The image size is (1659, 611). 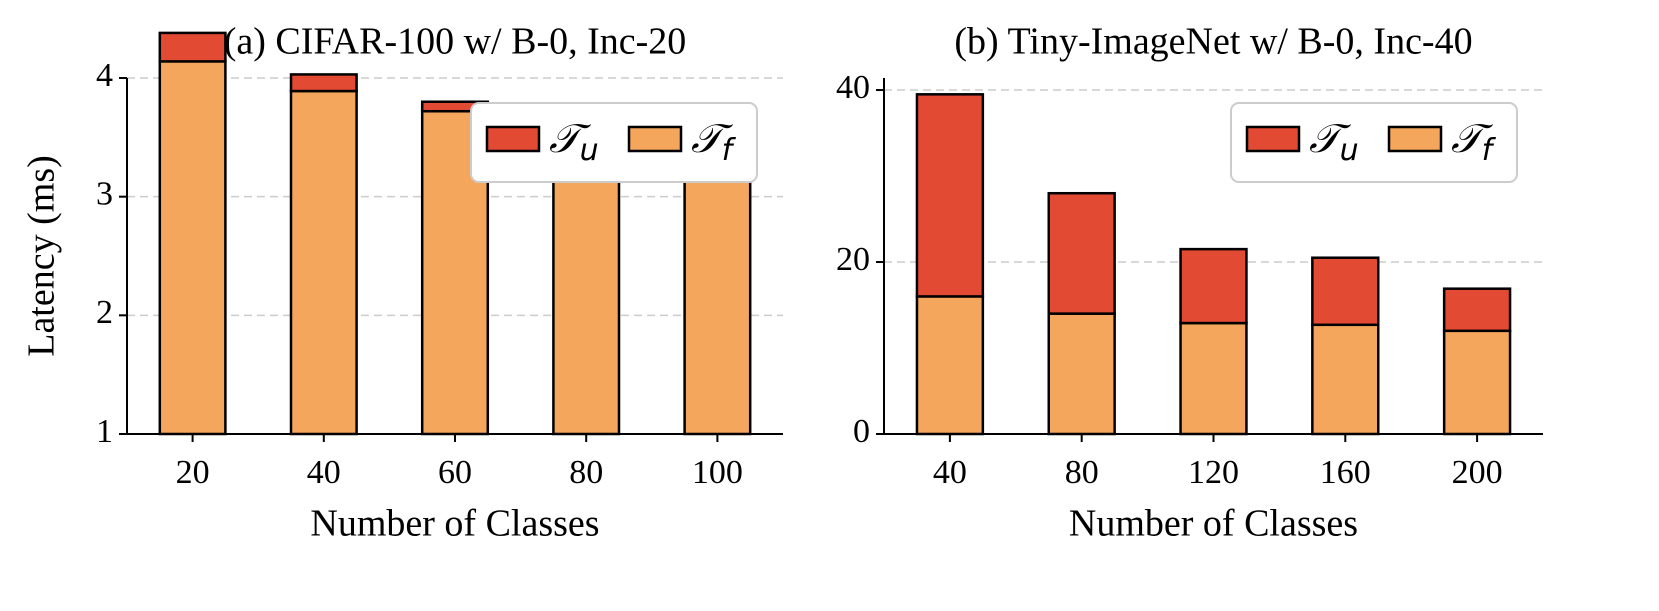 What do you see at coordinates (1345, 472) in the screenshot?
I see `x-tick-label: 160` at bounding box center [1345, 472].